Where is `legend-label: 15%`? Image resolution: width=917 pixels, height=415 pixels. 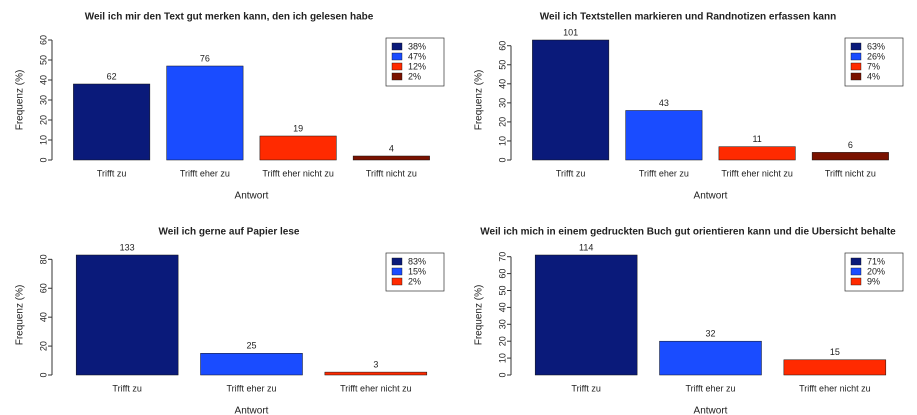 legend-label: 15% is located at coordinates (417, 271).